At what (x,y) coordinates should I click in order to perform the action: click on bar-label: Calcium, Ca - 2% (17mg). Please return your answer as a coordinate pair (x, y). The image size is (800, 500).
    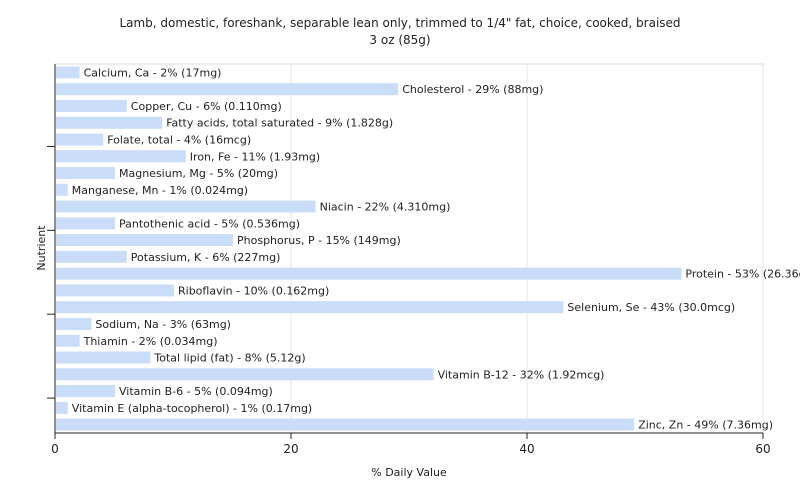
    Looking at the image, I should click on (153, 72).